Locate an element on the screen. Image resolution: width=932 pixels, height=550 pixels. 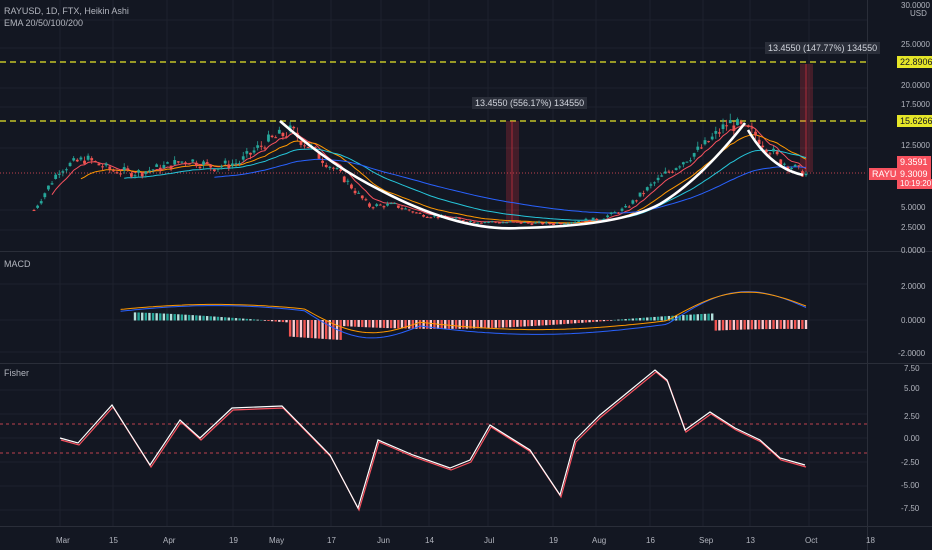
fisher-pane-title: Fisher is located at coordinates (17, 373).